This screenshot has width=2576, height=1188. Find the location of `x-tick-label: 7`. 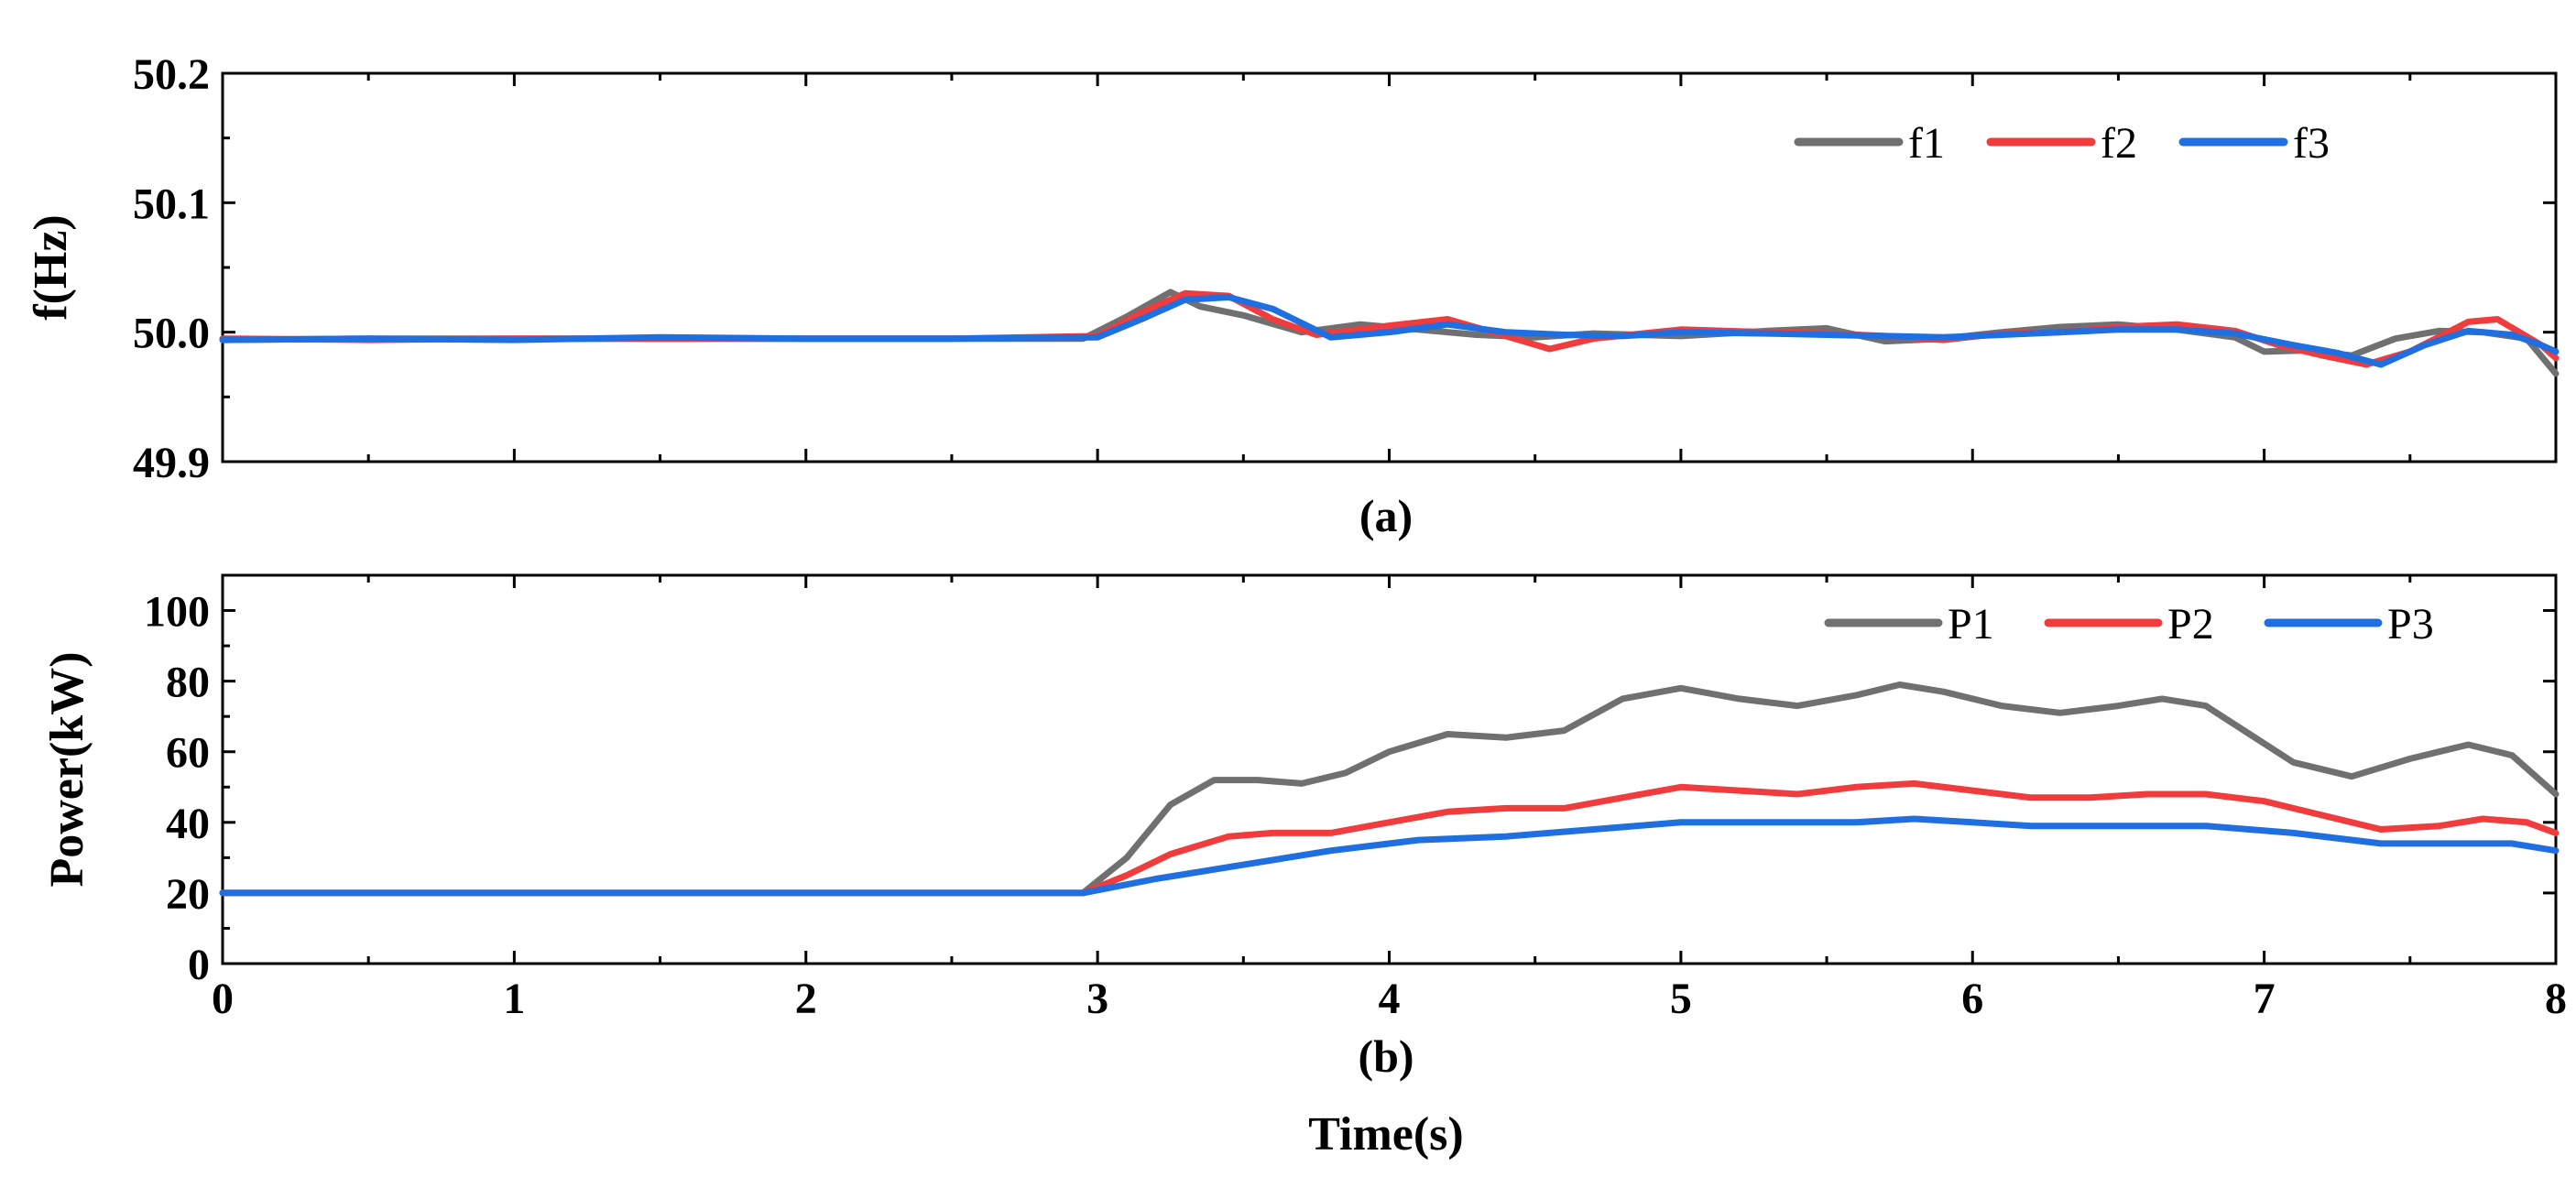

x-tick-label: 7 is located at coordinates (2265, 999).